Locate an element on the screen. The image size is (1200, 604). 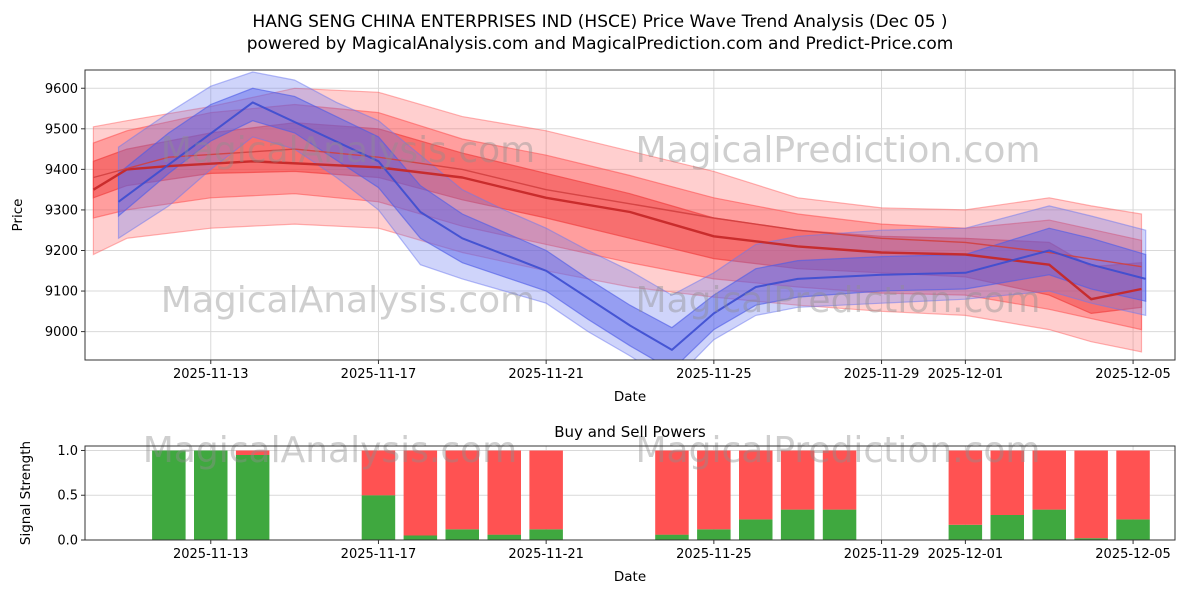
y-tick-label: 9600 is located at coordinates (61, 89).